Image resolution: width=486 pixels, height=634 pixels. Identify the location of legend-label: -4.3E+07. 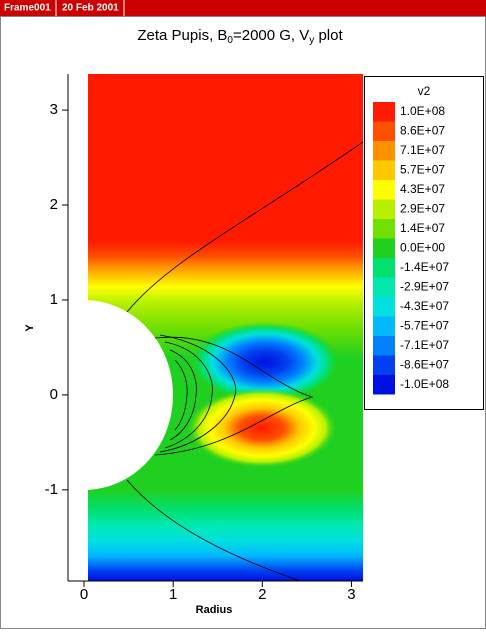
(424, 306).